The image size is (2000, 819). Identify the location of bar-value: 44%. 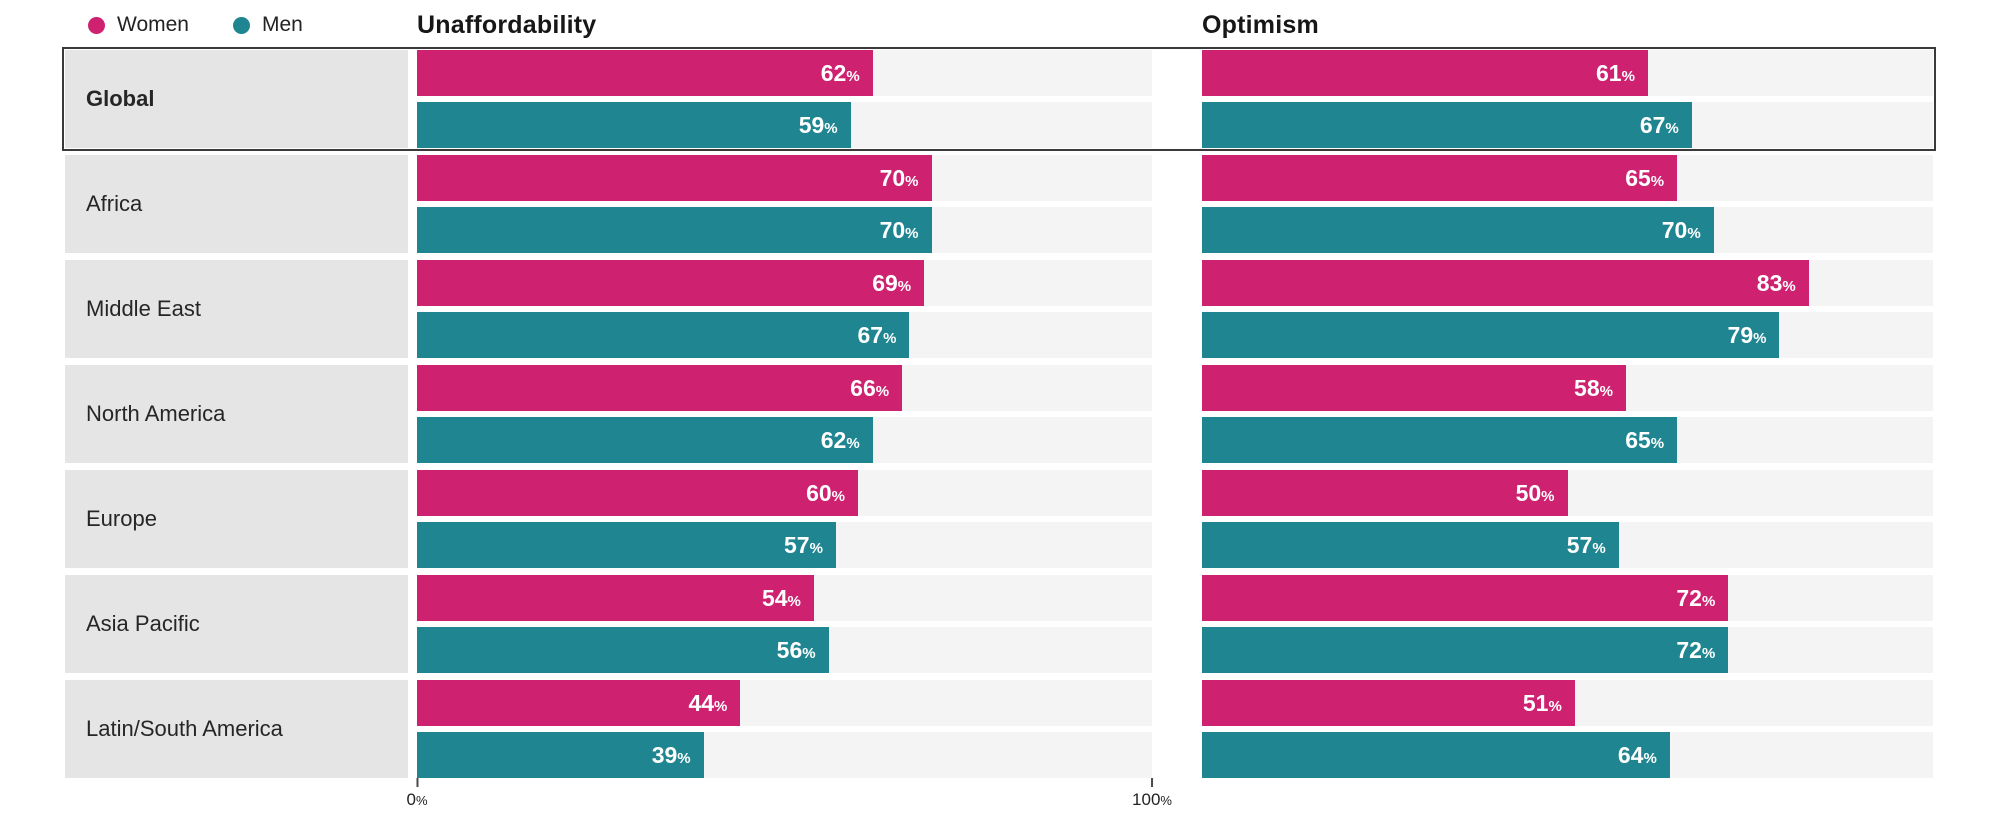
(707, 702).